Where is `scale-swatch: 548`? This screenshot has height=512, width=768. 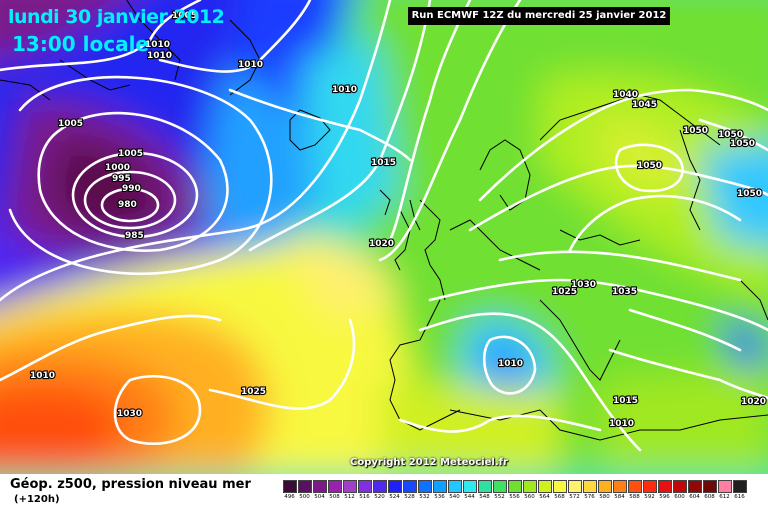
scale-swatch: 548 is located at coordinates (484, 492).